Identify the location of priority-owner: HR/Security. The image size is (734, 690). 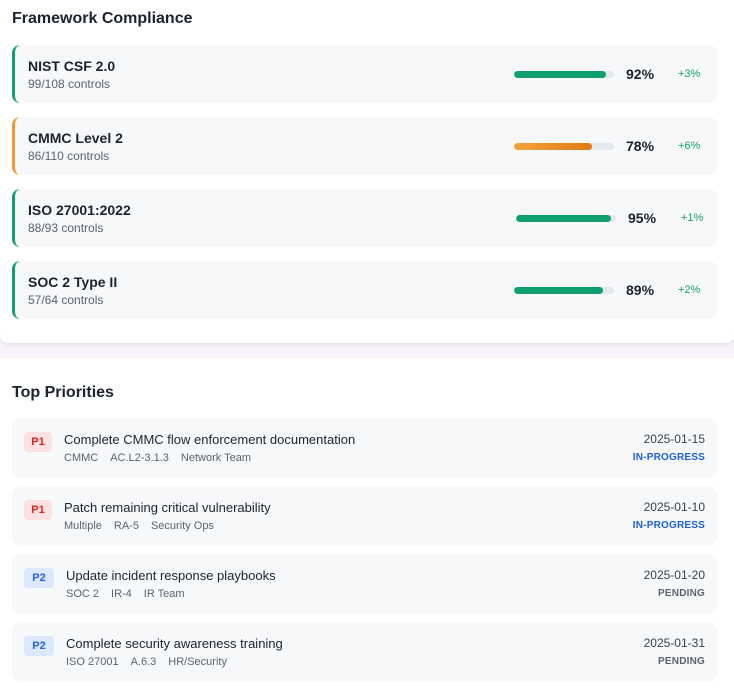
(197, 662).